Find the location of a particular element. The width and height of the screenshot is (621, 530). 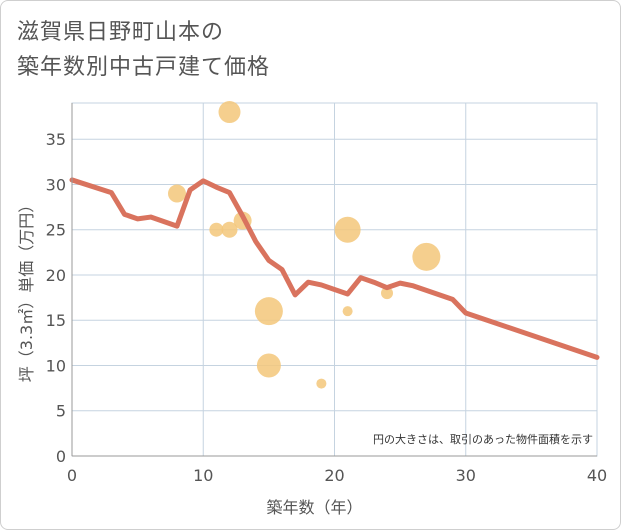

y-tick-label: 30 is located at coordinates (56, 184).